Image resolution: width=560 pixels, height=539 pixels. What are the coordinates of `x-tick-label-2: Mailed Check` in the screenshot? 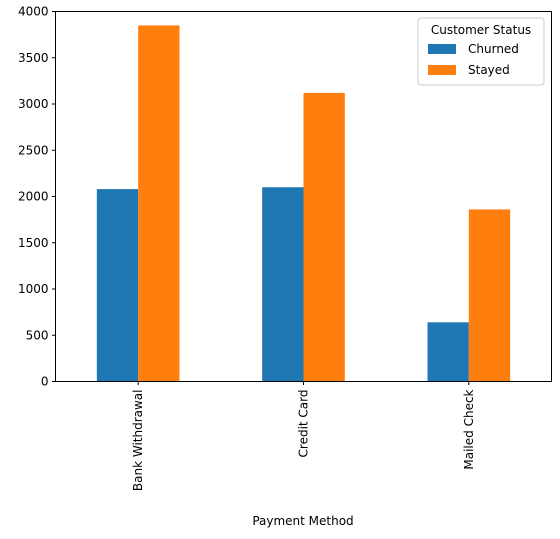 It's located at (469, 429).